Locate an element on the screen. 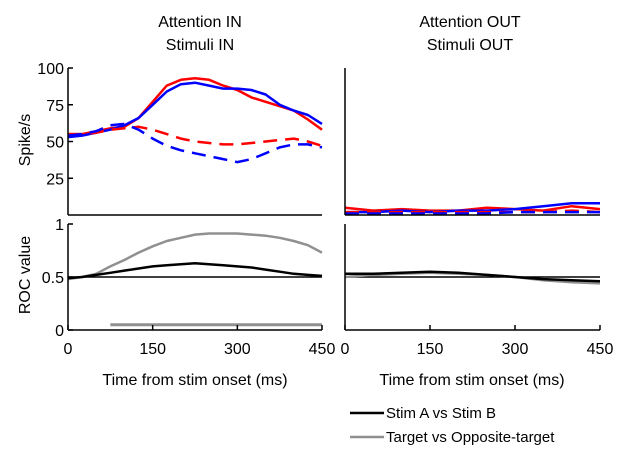 This screenshot has height=453, width=626. ylabel-roc: ROC value is located at coordinates (25, 275).